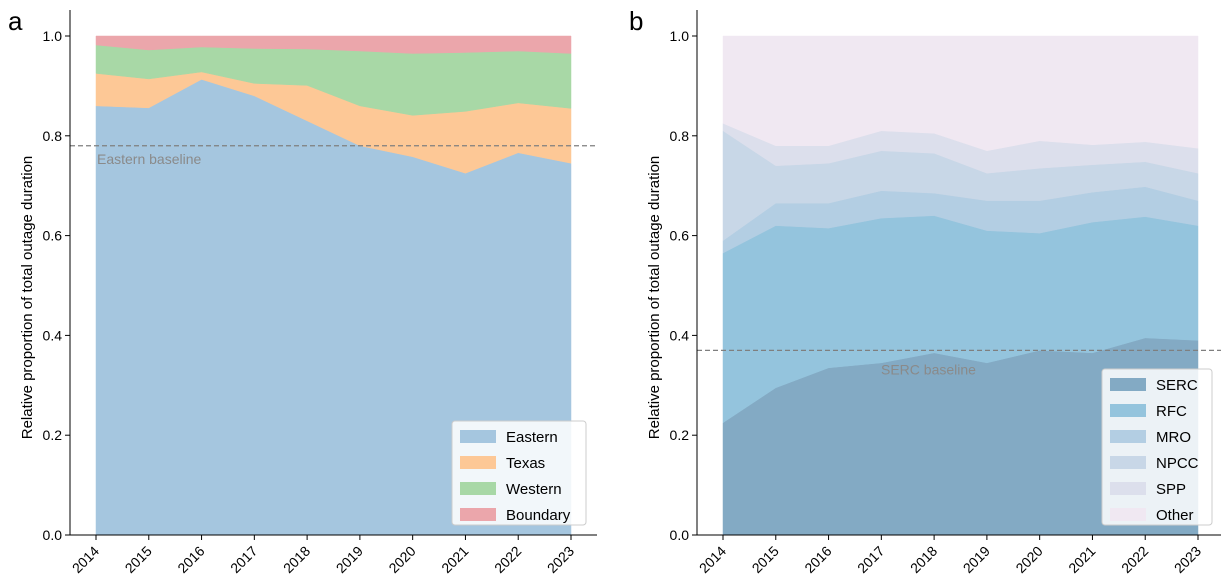 The height and width of the screenshot is (581, 1221). Describe the element at coordinates (478, 462) in the screenshot. I see `legend-swatch-texas` at that location.